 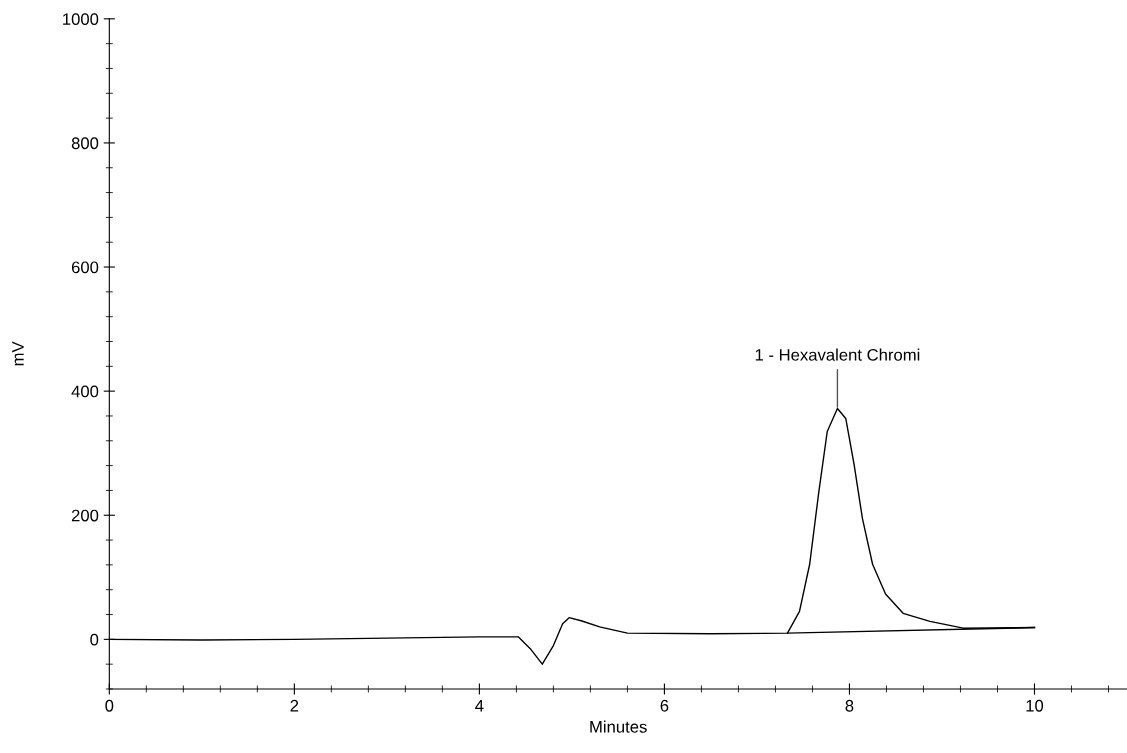 I want to click on x-tick-label: 4, so click(x=479, y=706).